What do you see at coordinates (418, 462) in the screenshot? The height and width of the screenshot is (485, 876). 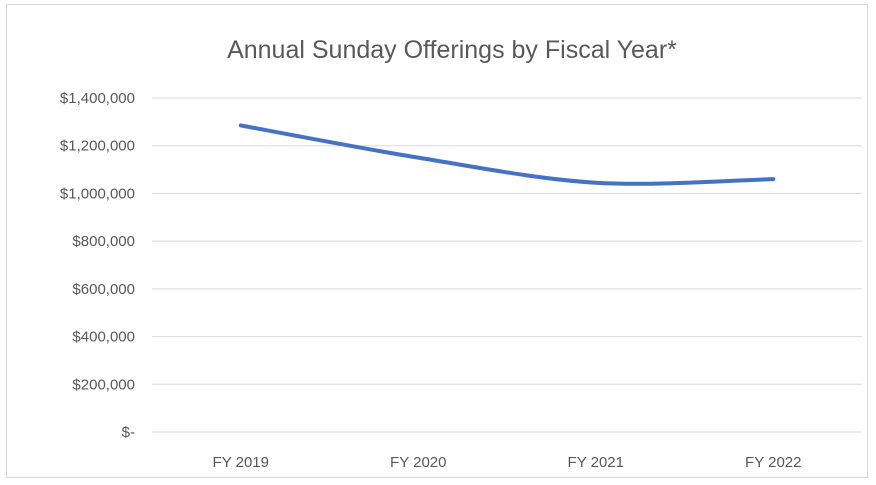 I see `x-tick-label: FY 2020` at bounding box center [418, 462].